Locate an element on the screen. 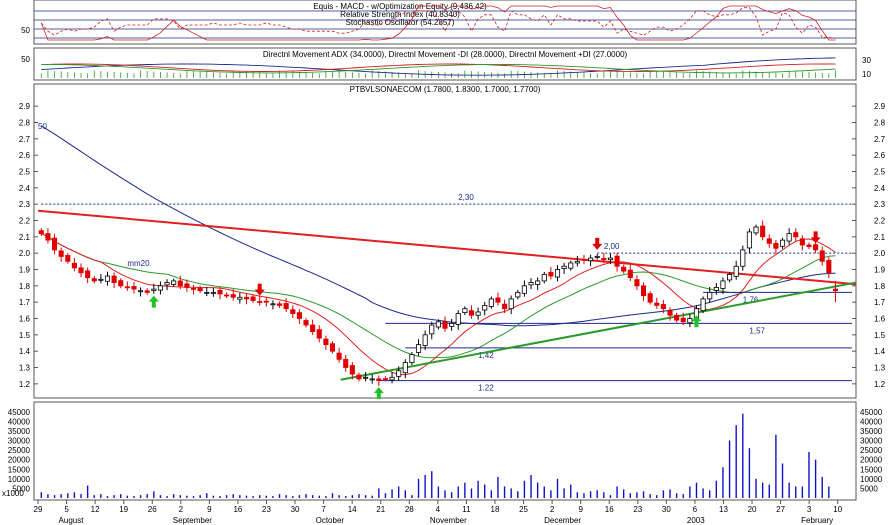 The height and width of the screenshot is (525, 893). volume-tick-label-right: 10000 is located at coordinates (871, 479).